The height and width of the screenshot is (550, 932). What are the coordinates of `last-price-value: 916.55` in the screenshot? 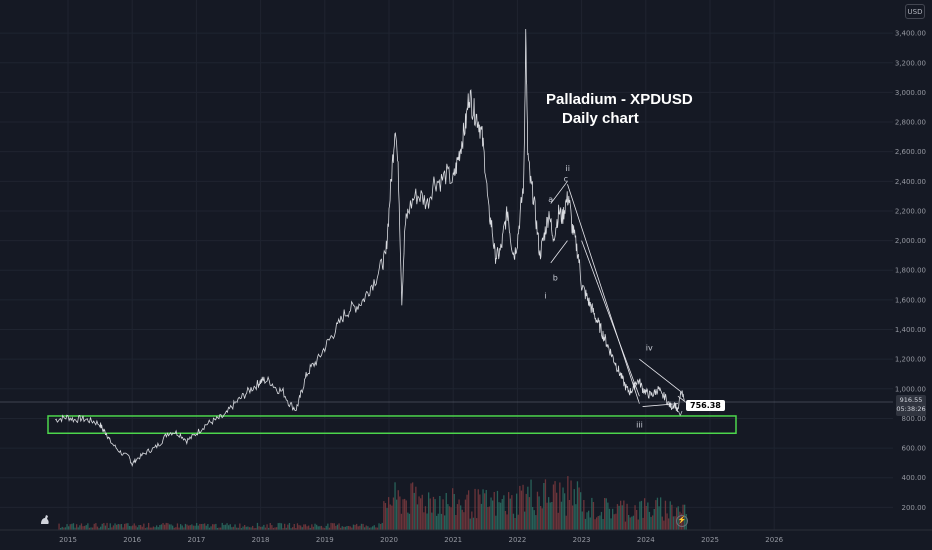 It's located at (911, 400).